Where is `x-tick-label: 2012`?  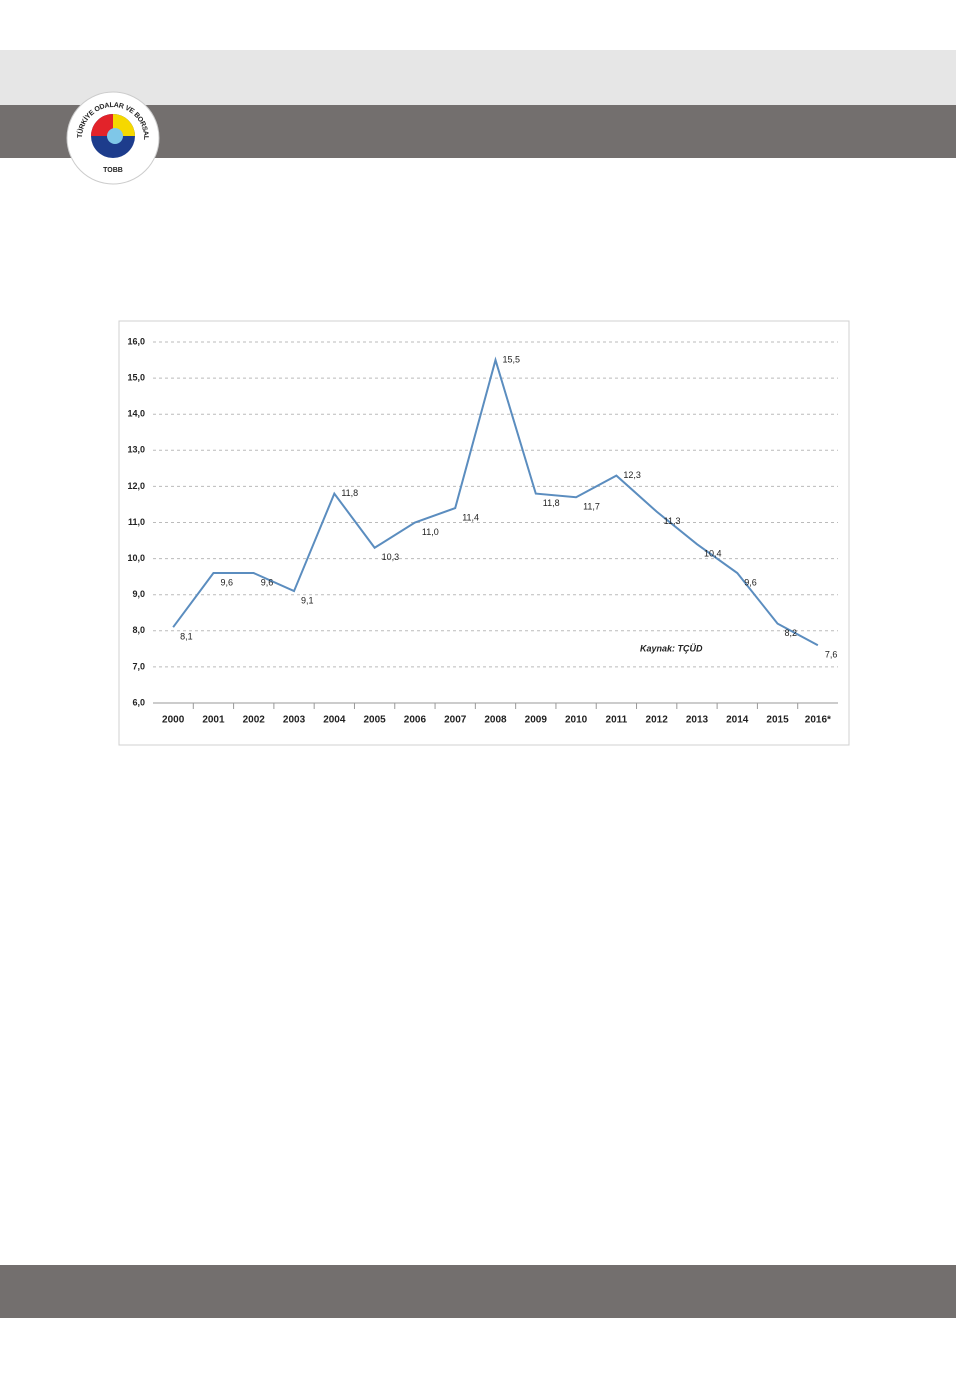
x-tick-label: 2012 is located at coordinates (657, 720).